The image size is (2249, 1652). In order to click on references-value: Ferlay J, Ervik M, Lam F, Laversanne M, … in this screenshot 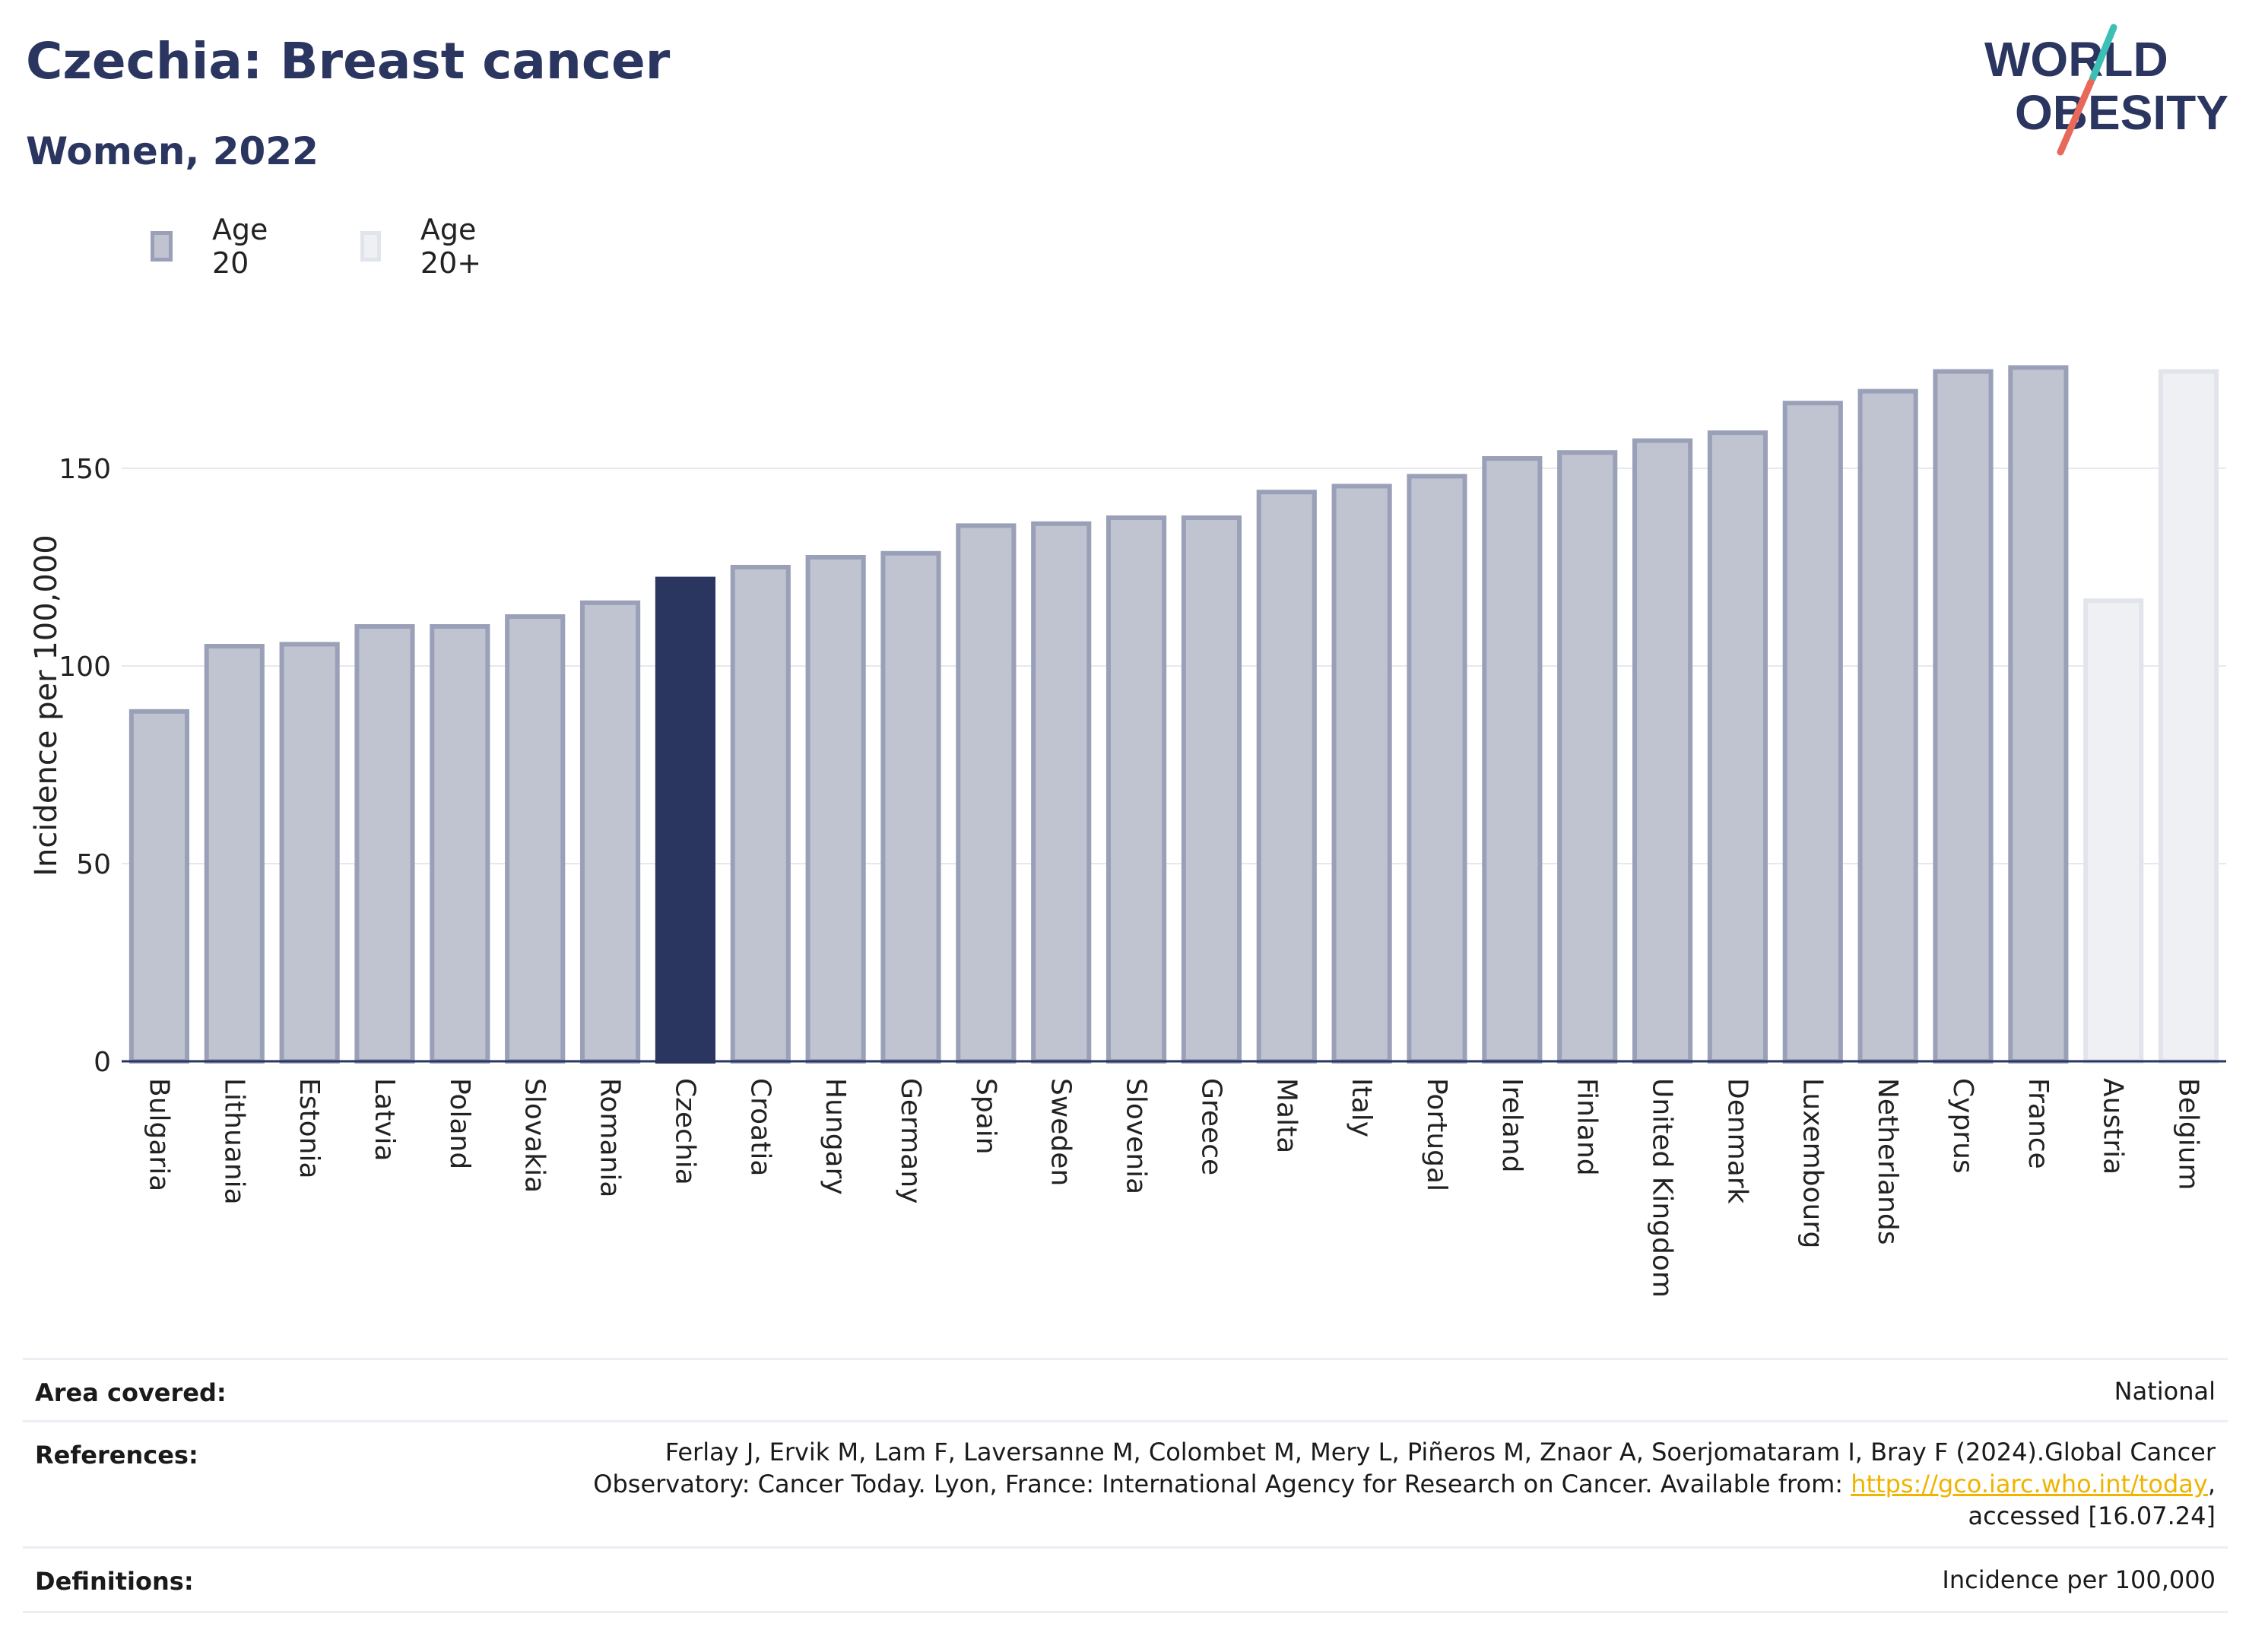, I will do `click(1404, 1484)`.